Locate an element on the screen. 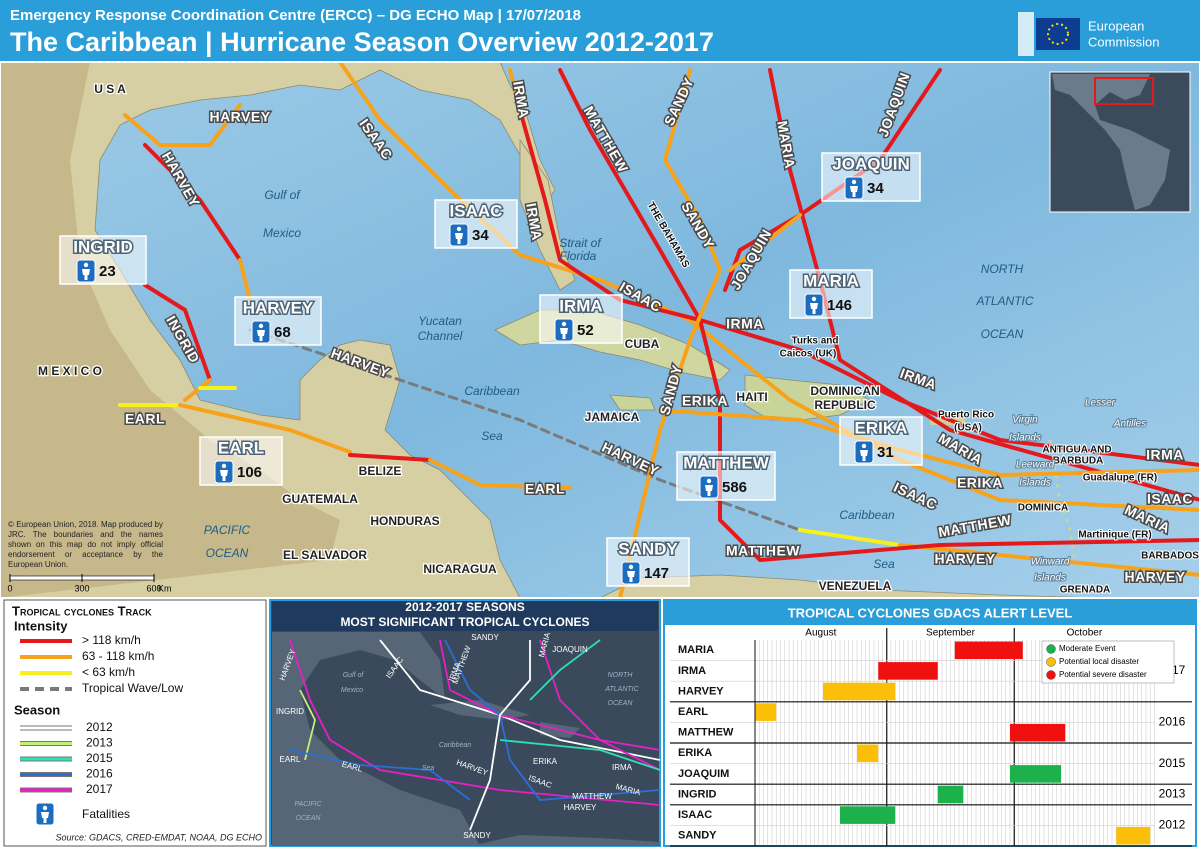  map-label: Islands is located at coordinates (1035, 483).